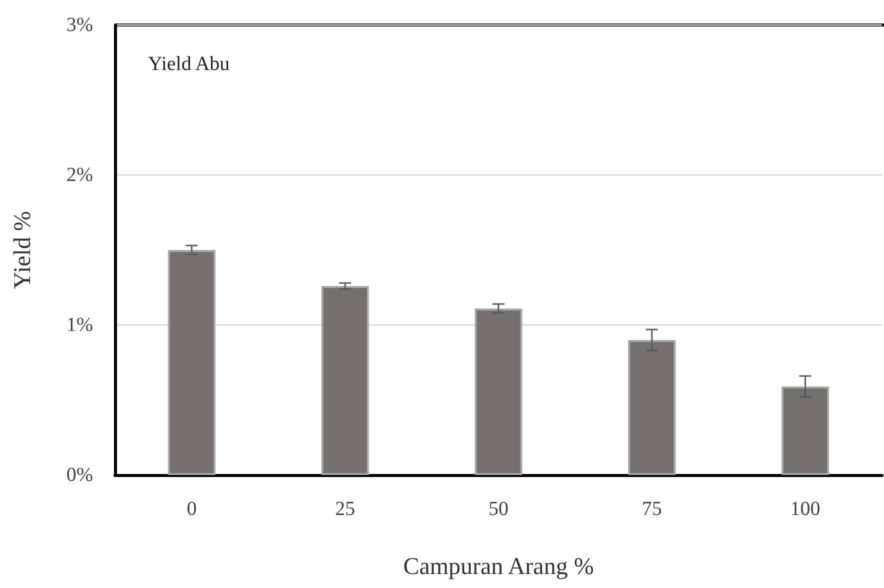 This screenshot has height=588, width=884. What do you see at coordinates (79, 25) in the screenshot?
I see `y-tick-label: 3%` at bounding box center [79, 25].